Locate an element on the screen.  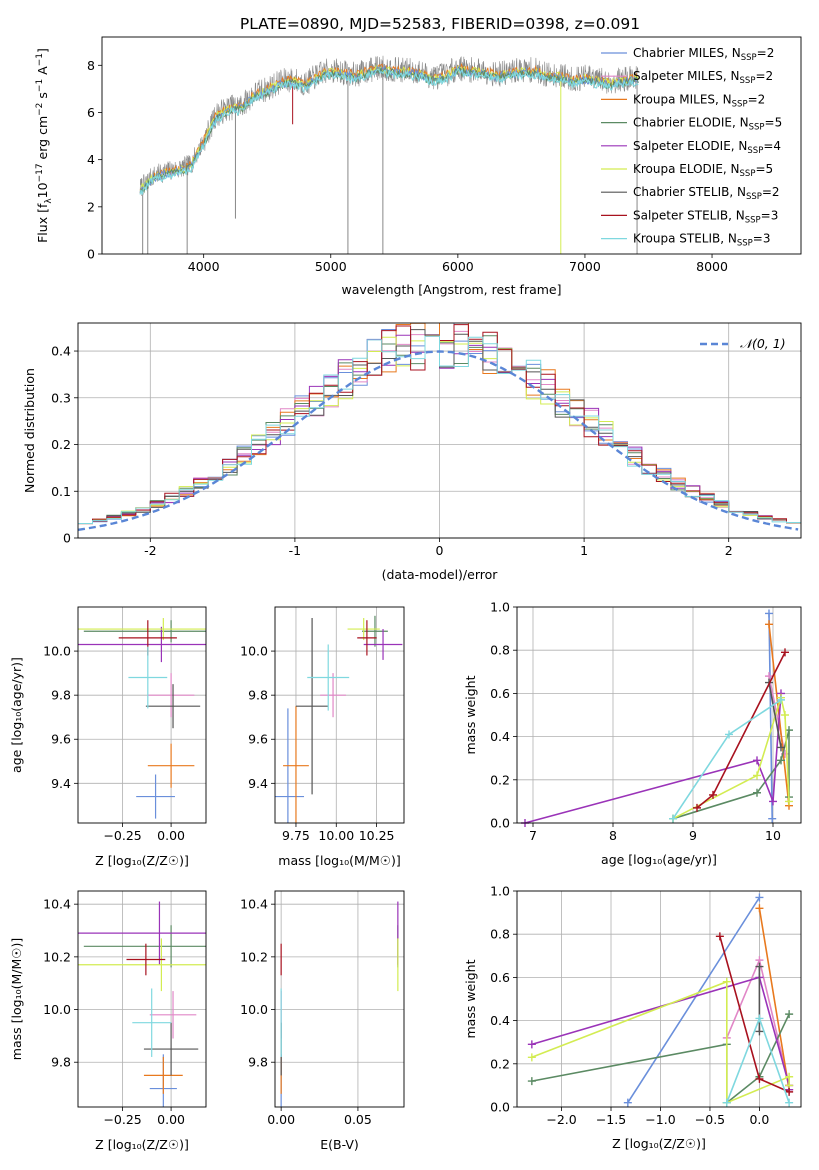
y-axis-label: mass weight is located at coordinates (470, 714).